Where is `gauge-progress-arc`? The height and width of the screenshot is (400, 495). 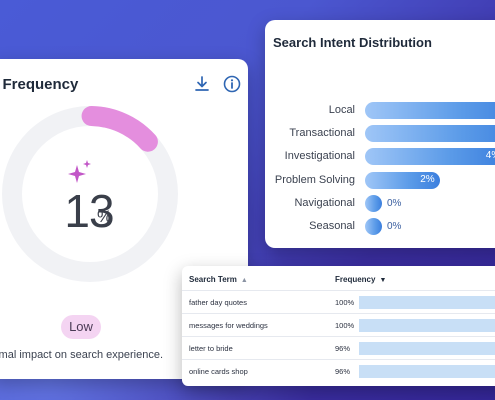
gauge-progress-arc is located at coordinates (119, 129).